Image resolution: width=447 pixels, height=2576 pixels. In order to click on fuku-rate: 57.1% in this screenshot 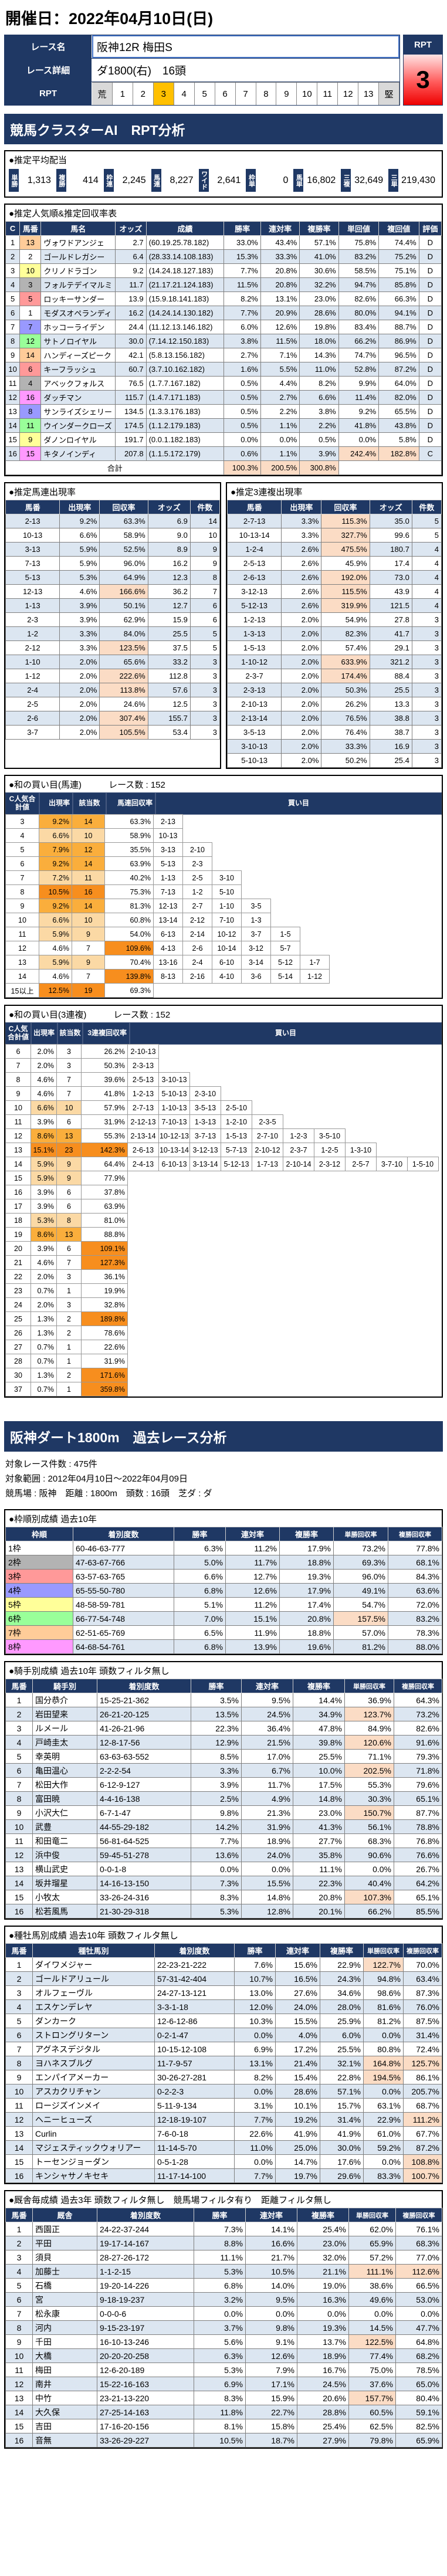, I will do `click(319, 243)`.